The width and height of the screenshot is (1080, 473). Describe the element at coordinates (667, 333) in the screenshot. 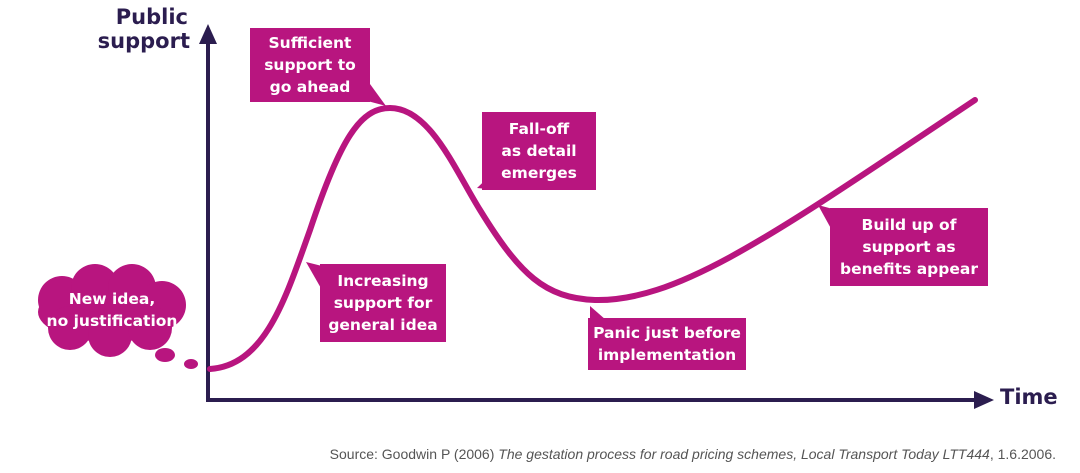

I see `text-line: Panic just before` at that location.